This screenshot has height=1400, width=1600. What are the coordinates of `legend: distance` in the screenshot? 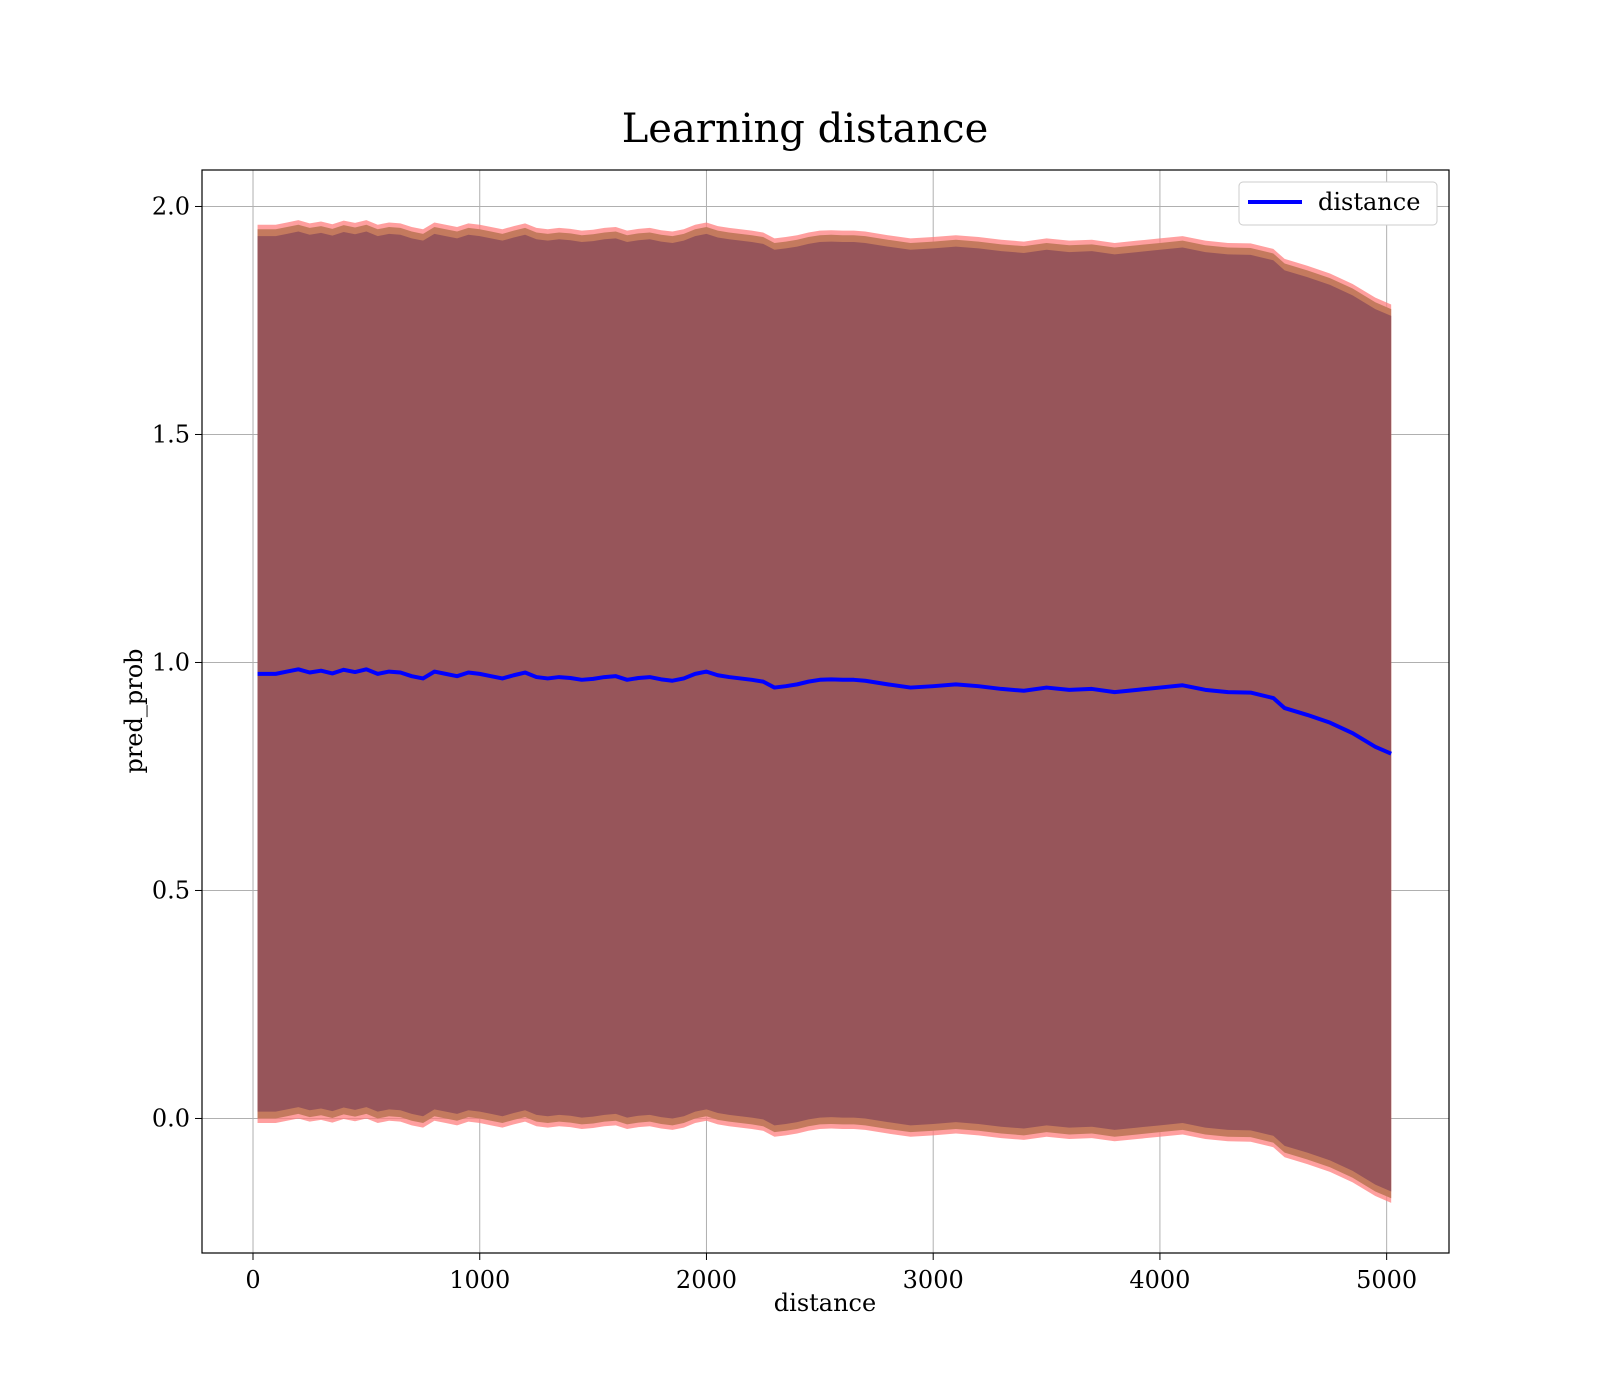 It's located at (1338, 203).